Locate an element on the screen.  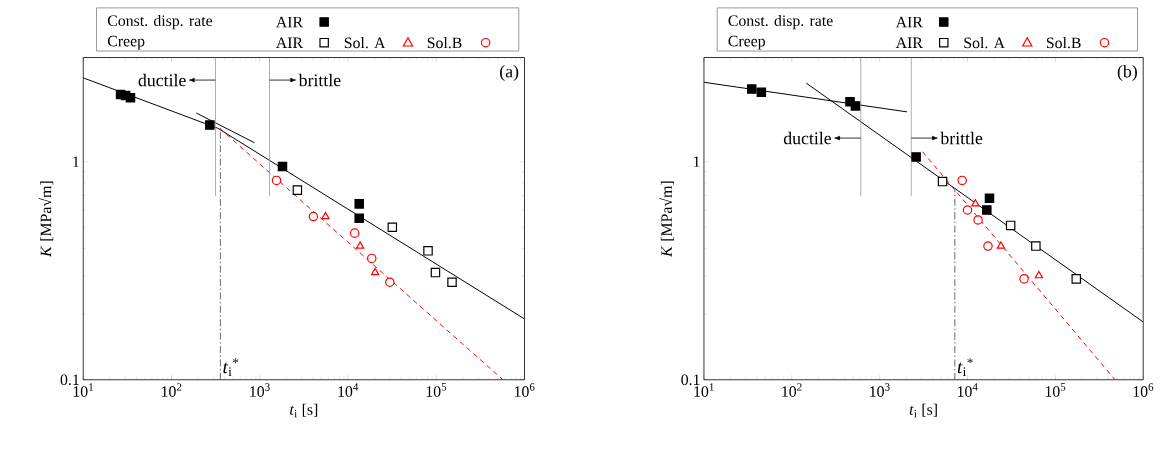
annotation: (a) is located at coordinates (509, 72).